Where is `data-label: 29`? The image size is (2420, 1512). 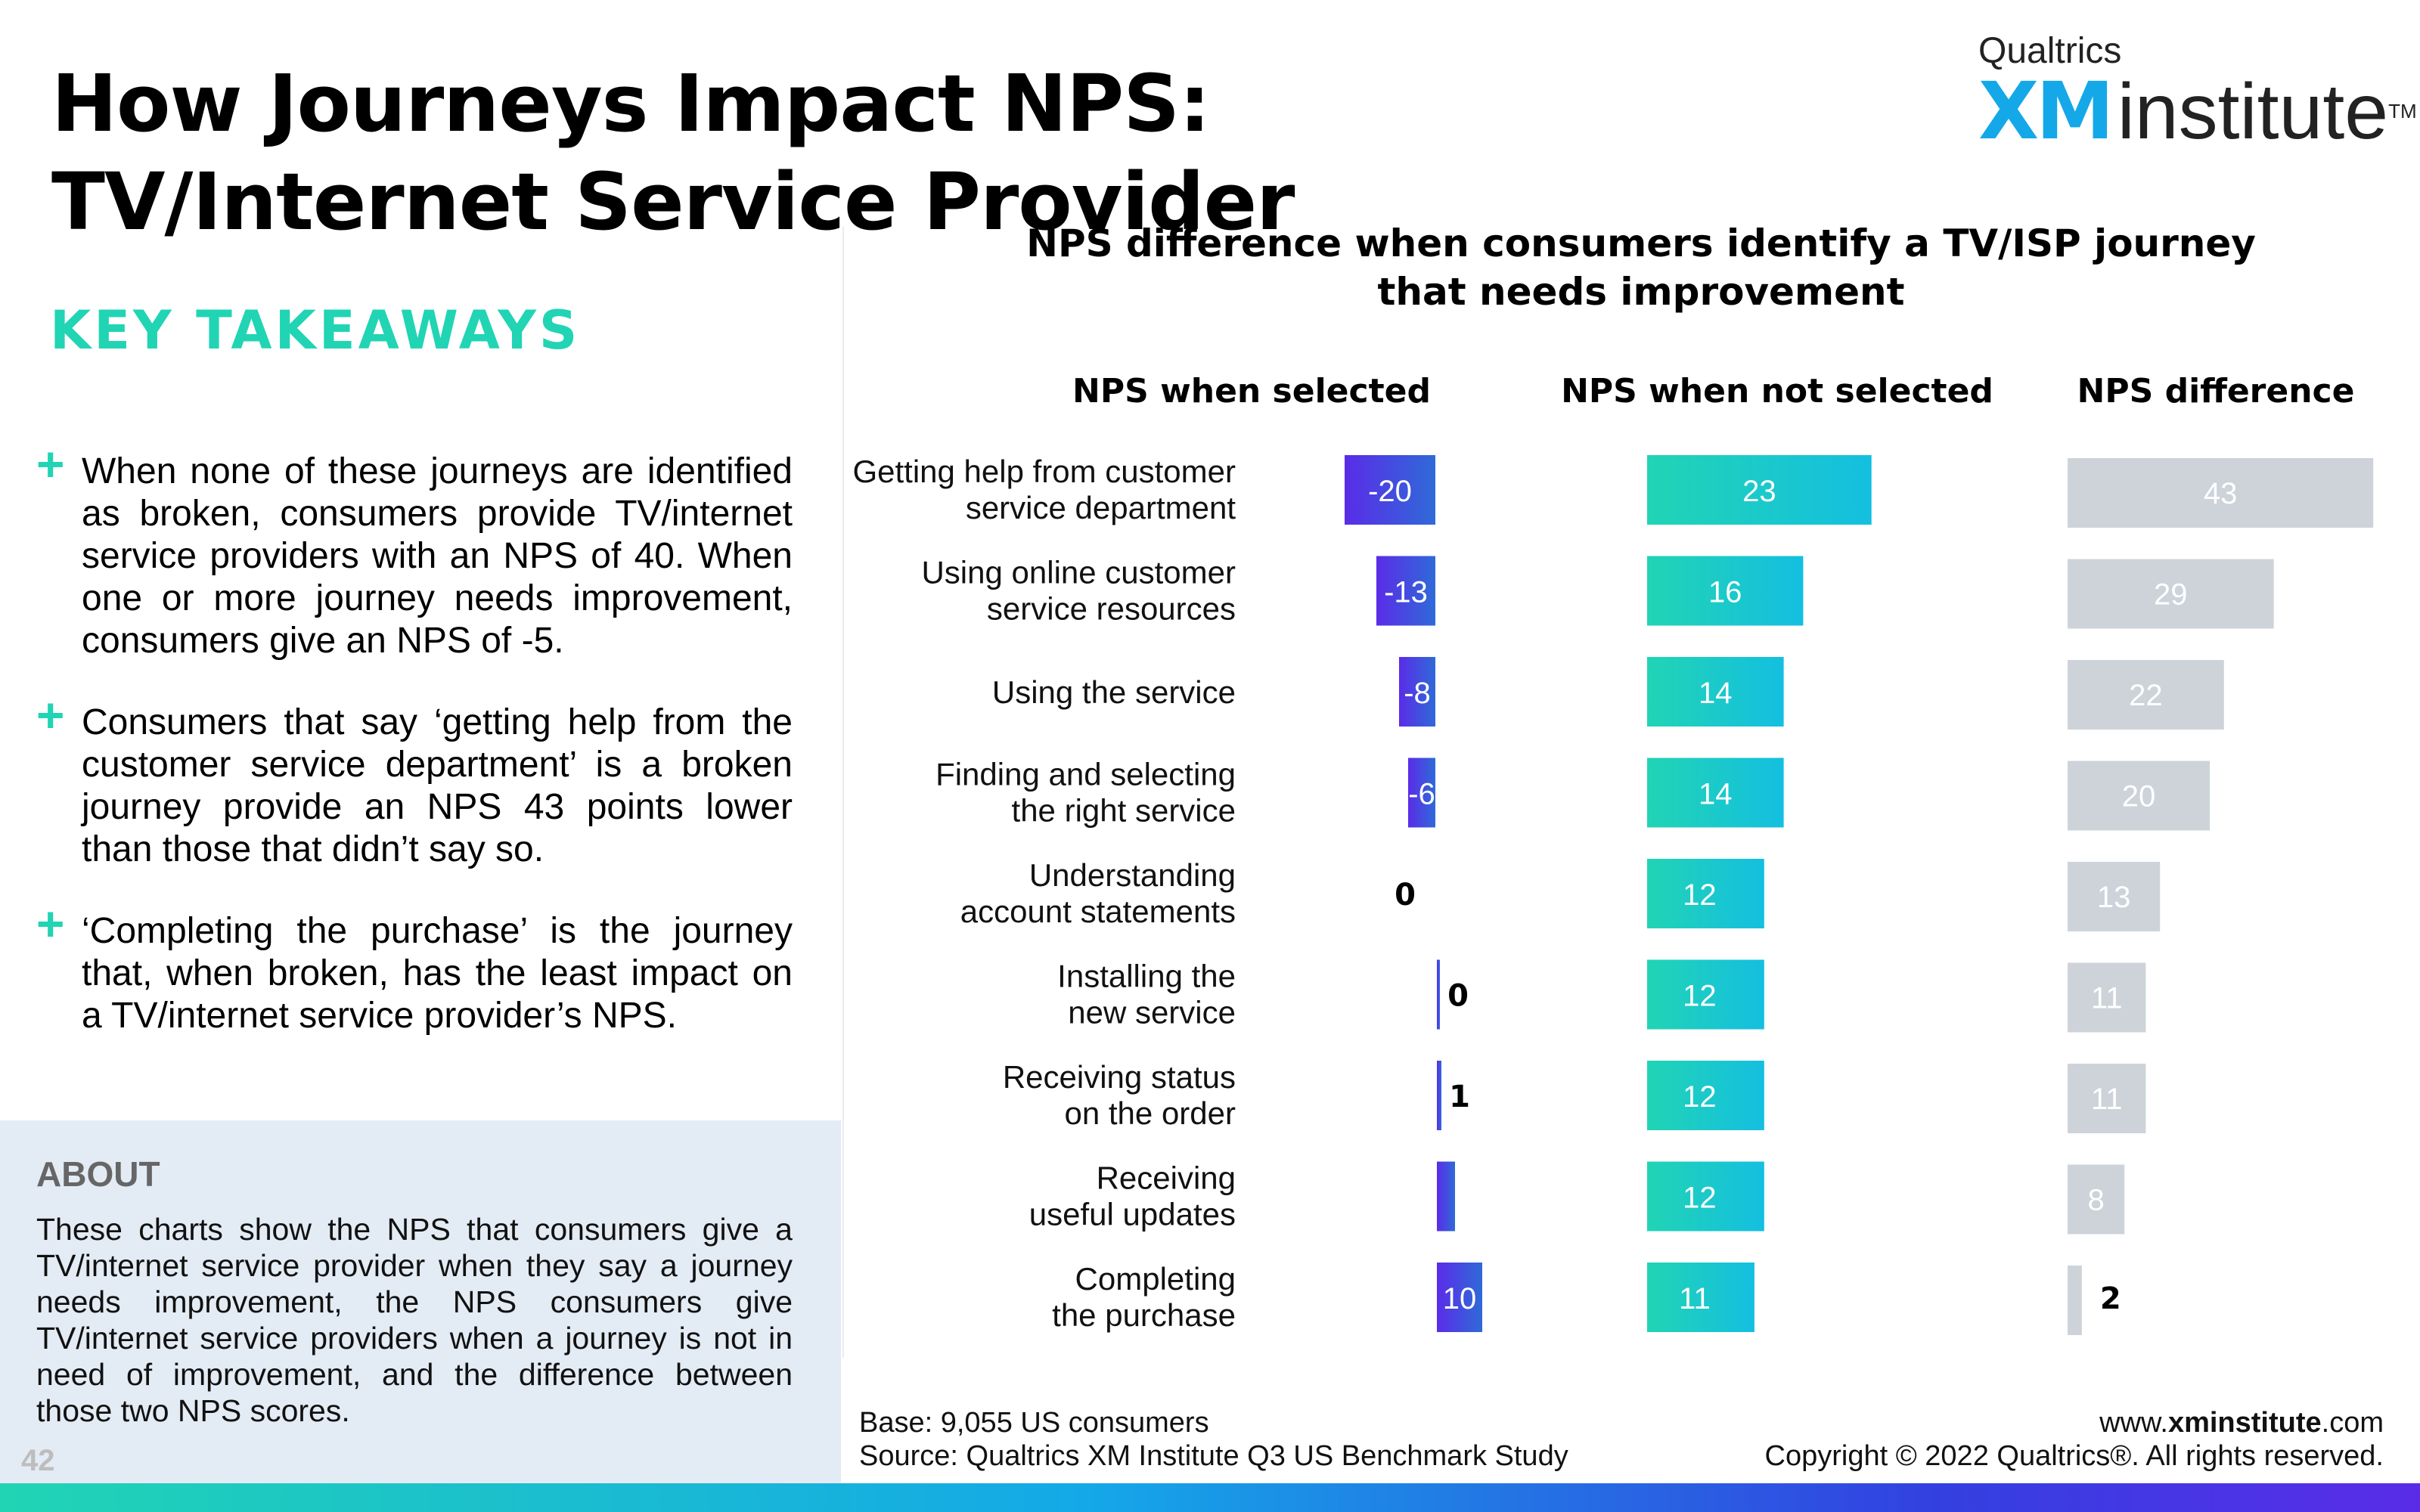 data-label: 29 is located at coordinates (2171, 595).